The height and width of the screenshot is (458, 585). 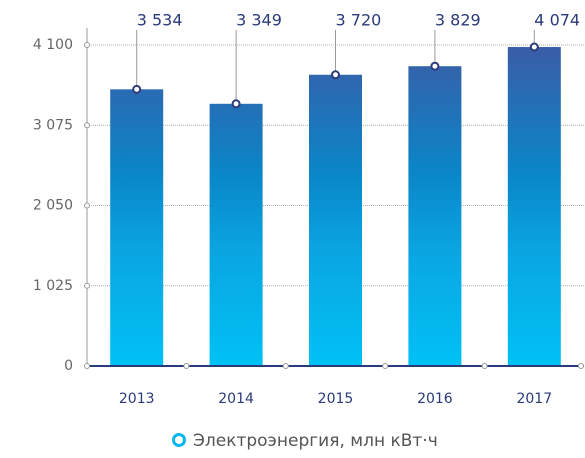 What do you see at coordinates (53, 206) in the screenshot?
I see `y-tick-label: 2 050` at bounding box center [53, 206].